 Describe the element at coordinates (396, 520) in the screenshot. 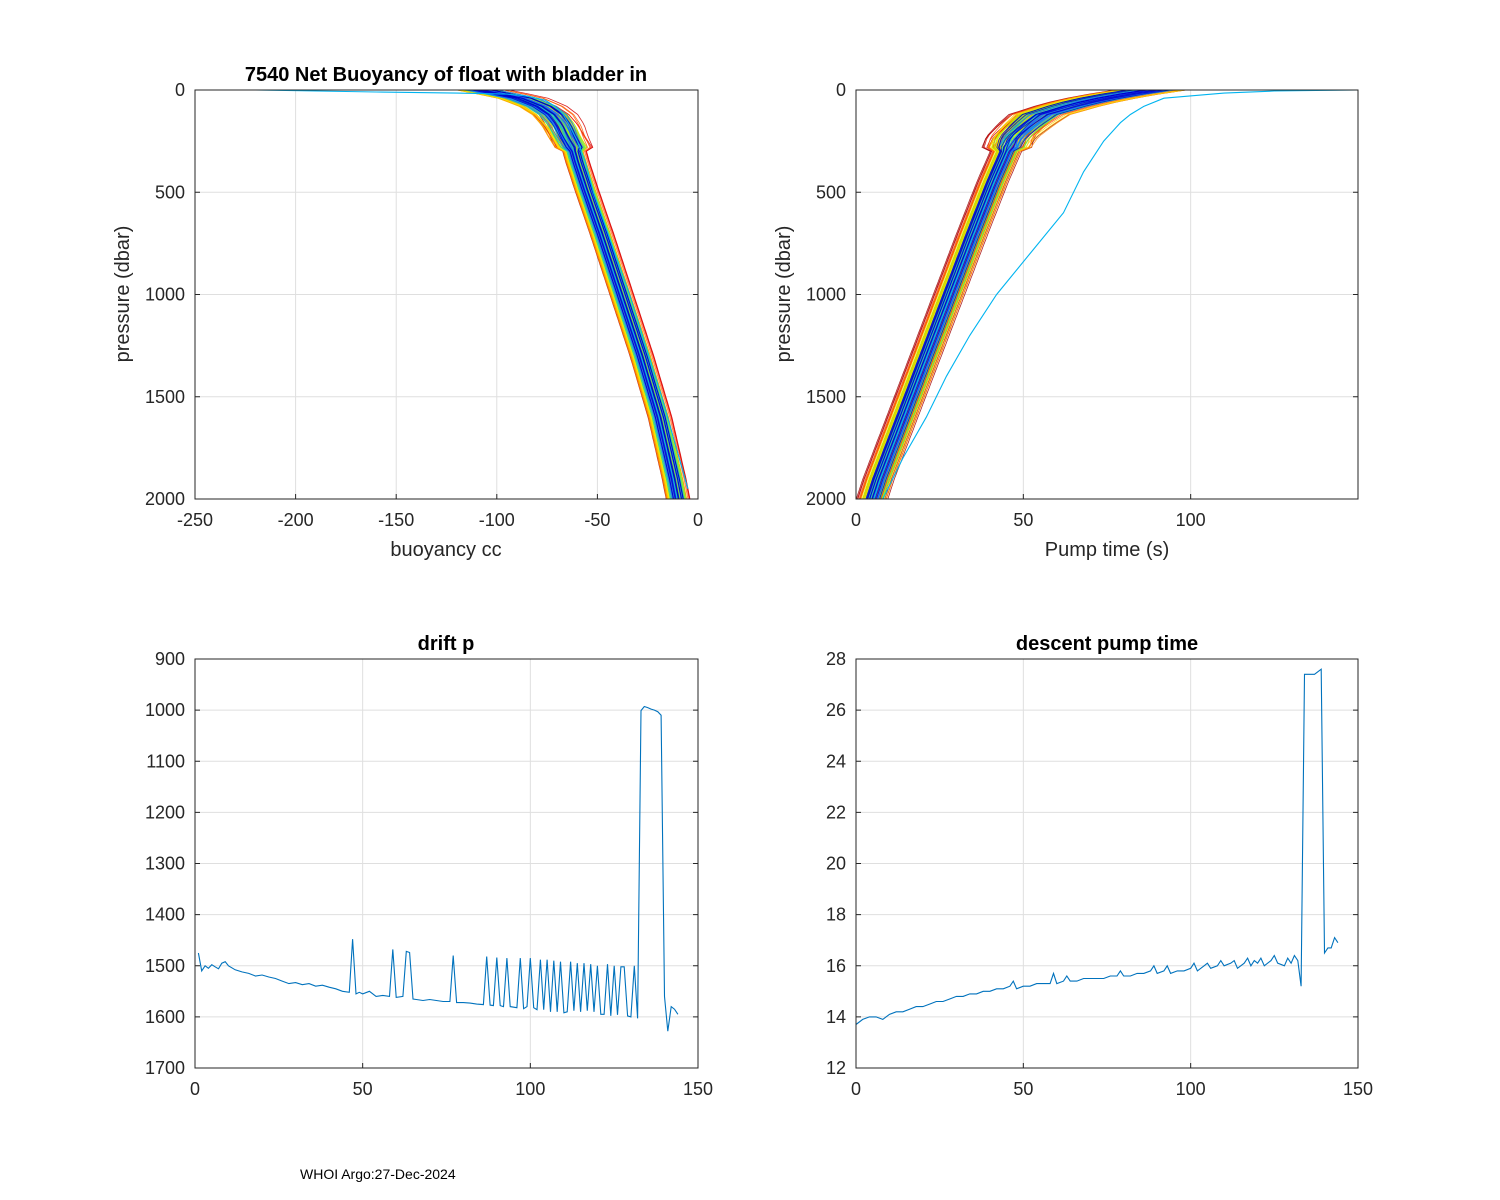

I see `x-tick-label: -150` at that location.